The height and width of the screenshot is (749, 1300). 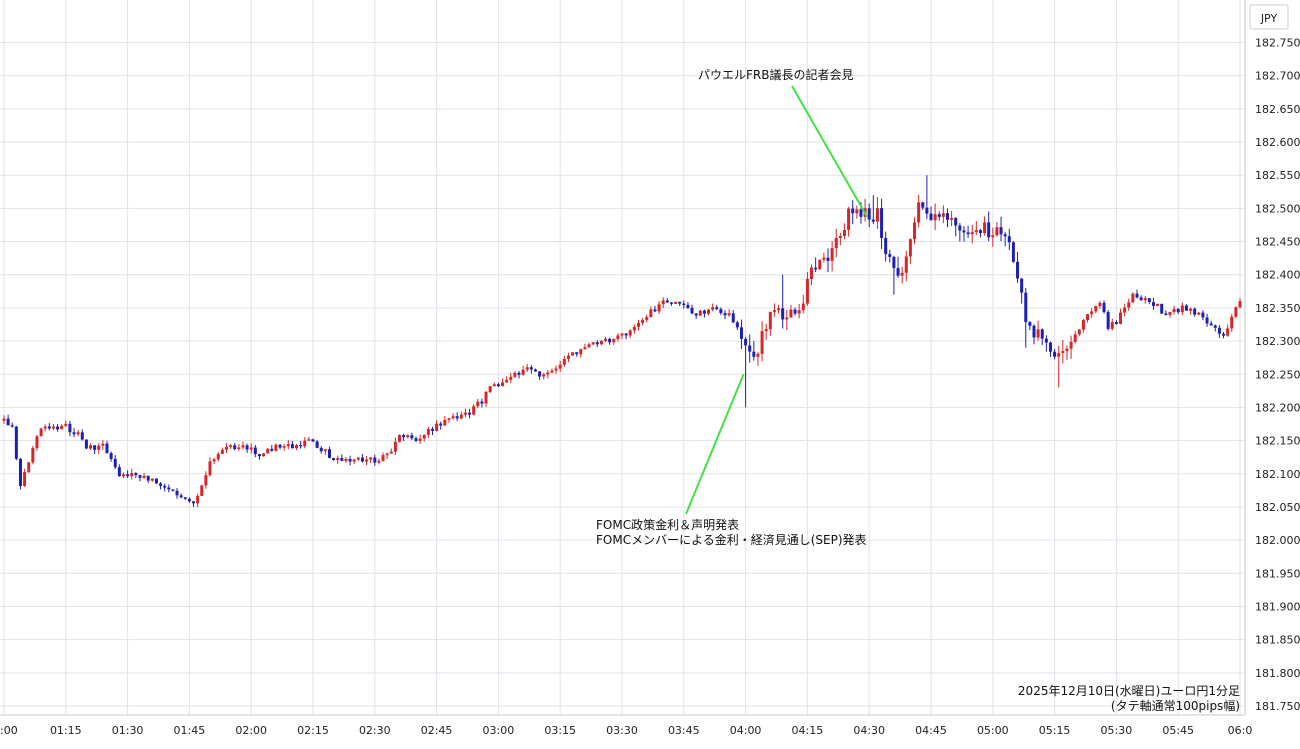 I want to click on y-tick-label: 181.850, so click(x=1277, y=640).